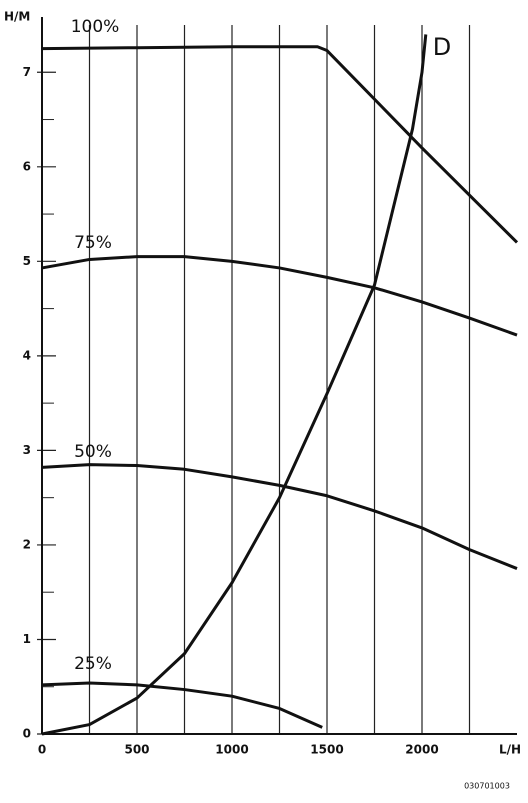 This screenshot has height=803, width=528. I want to click on footnote: 030701003, so click(487, 786).